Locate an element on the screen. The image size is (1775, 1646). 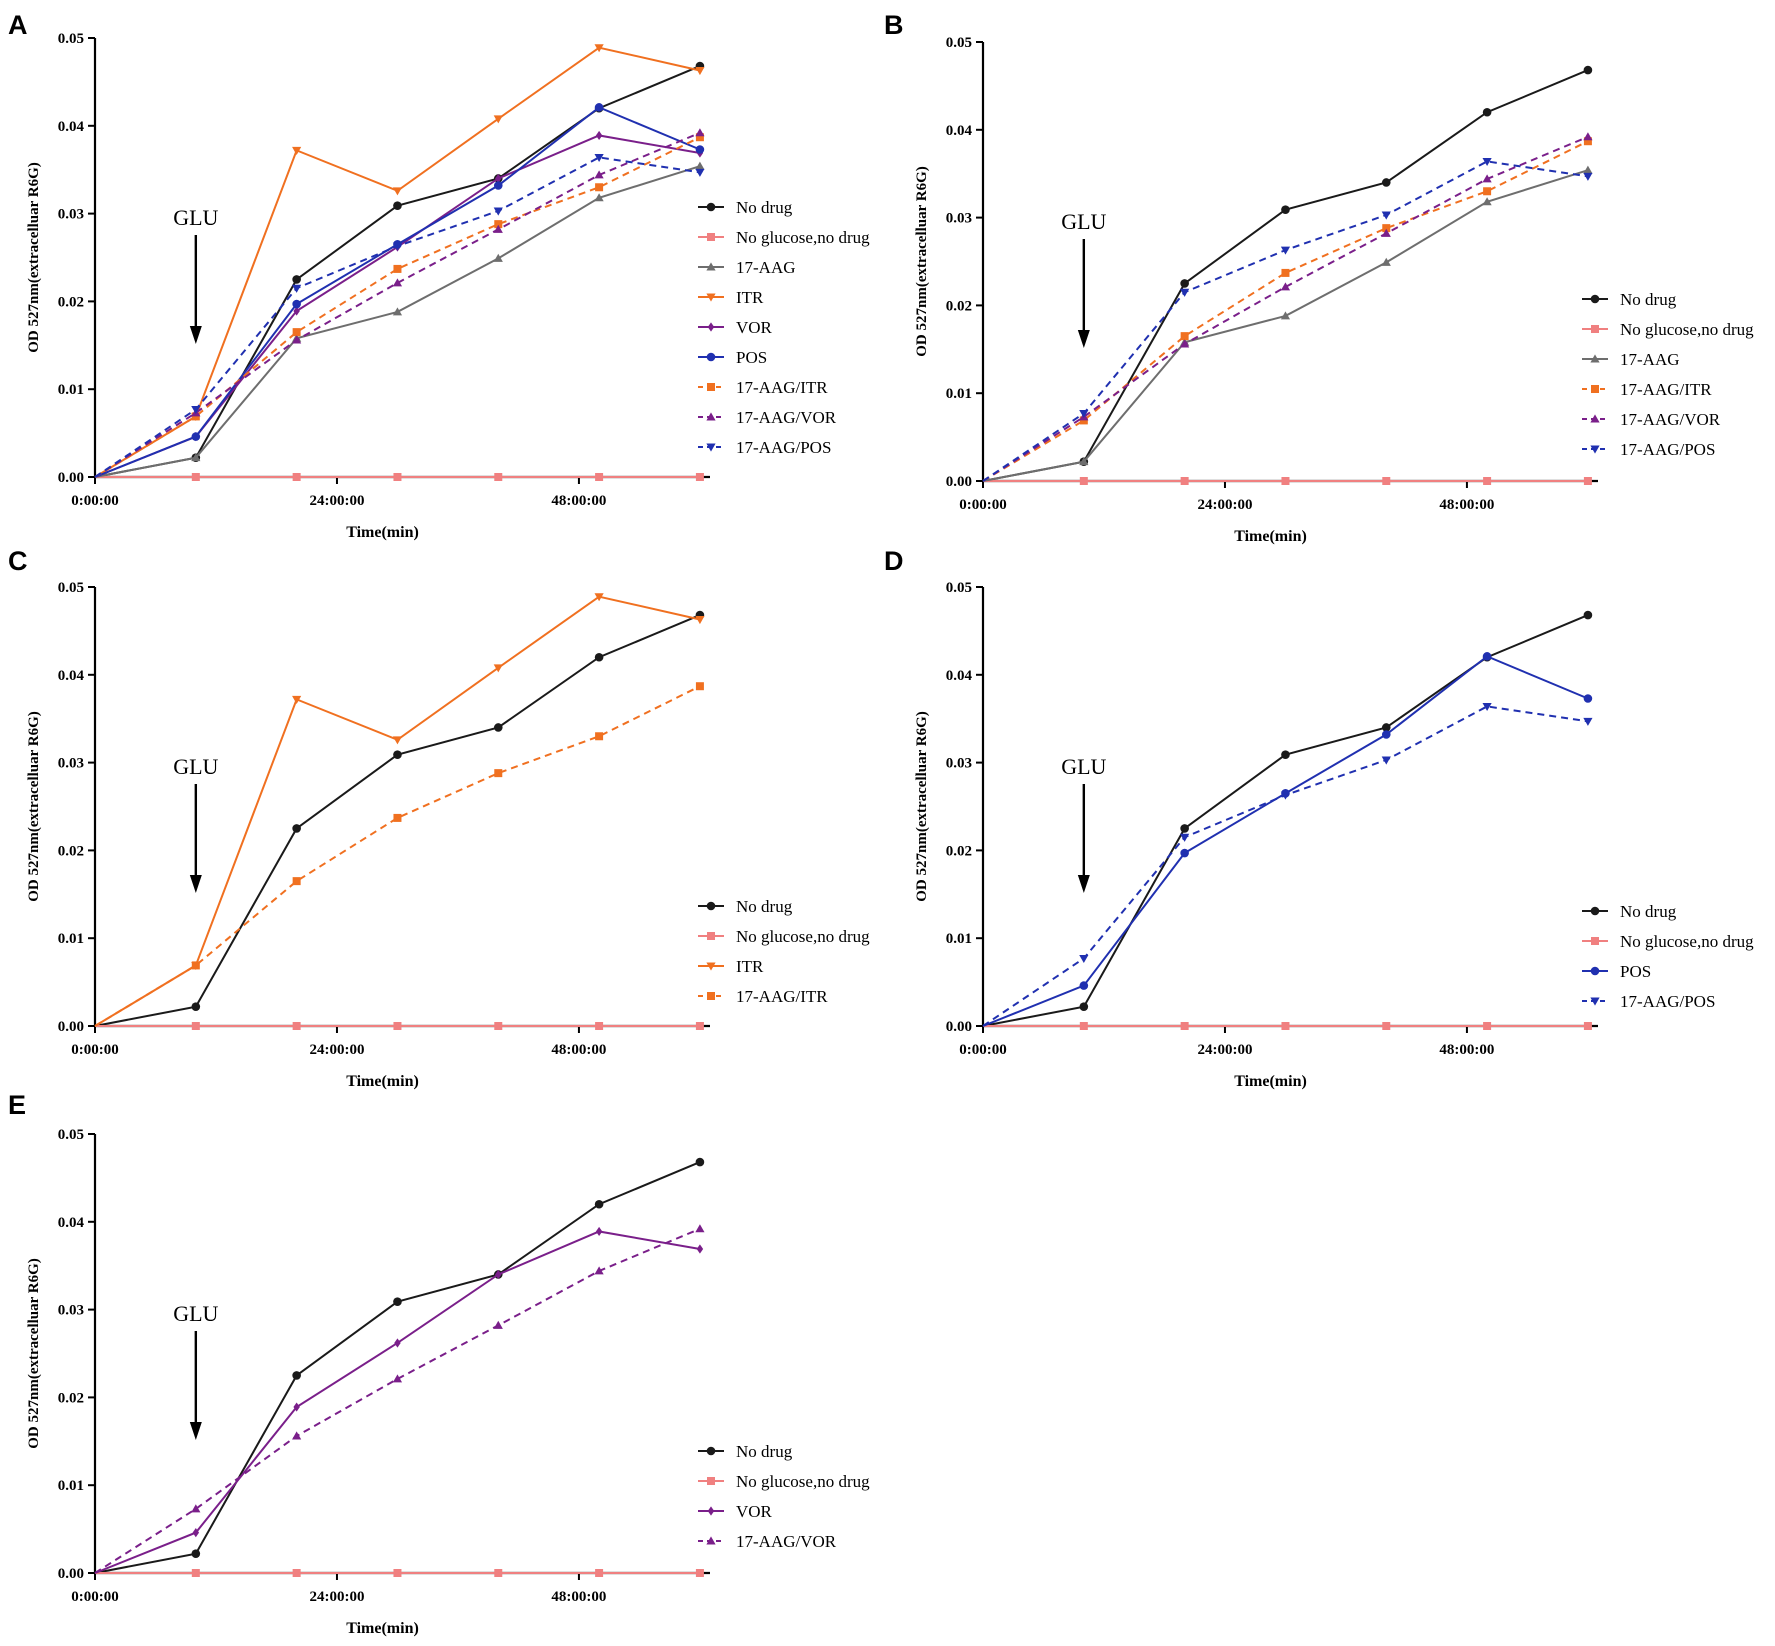
legend-item-17-aag-pos: 17-AAG/POS is located at coordinates (1648, 1001).